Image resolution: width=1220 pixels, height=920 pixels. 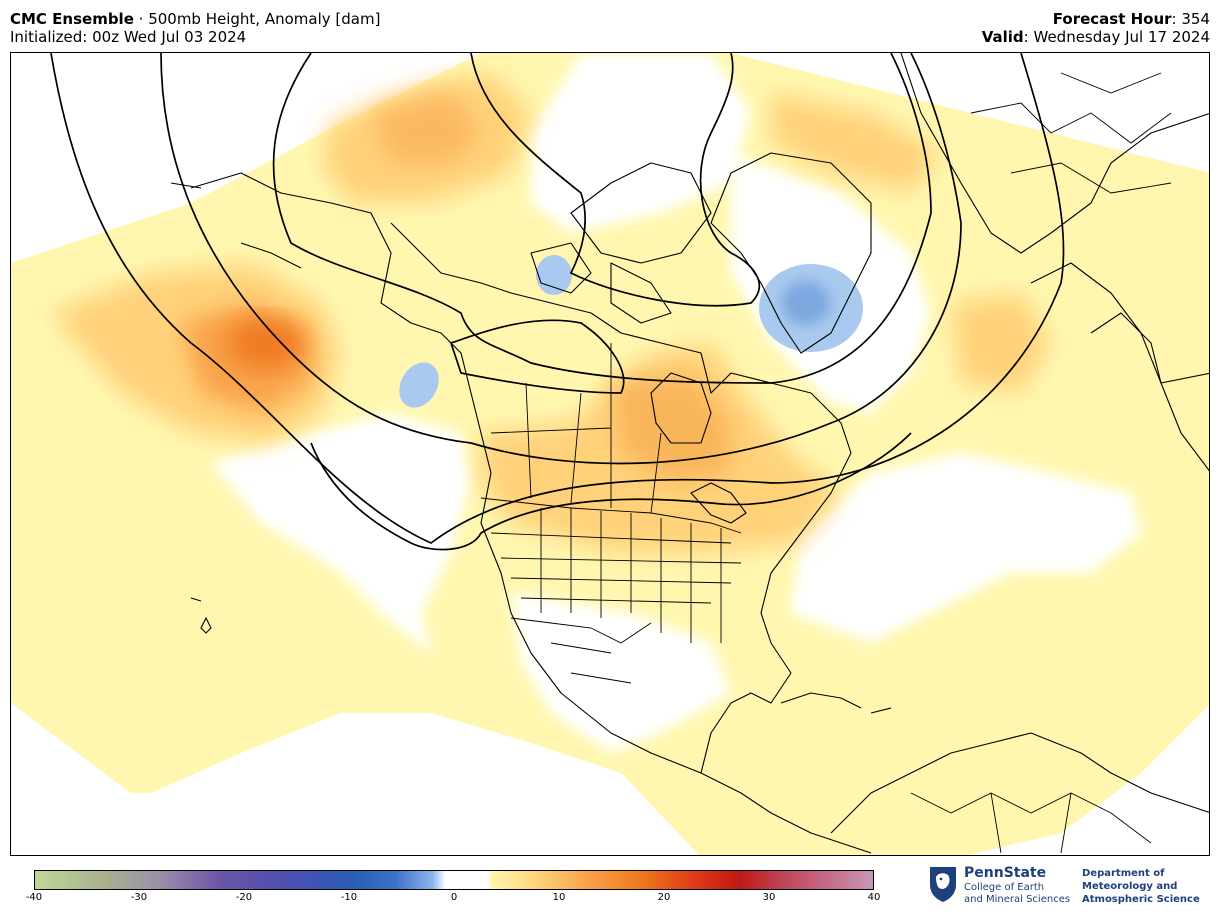 I want to click on valid-time: Valid: Wednesday Jul 17 2024, so click(x=1096, y=37).